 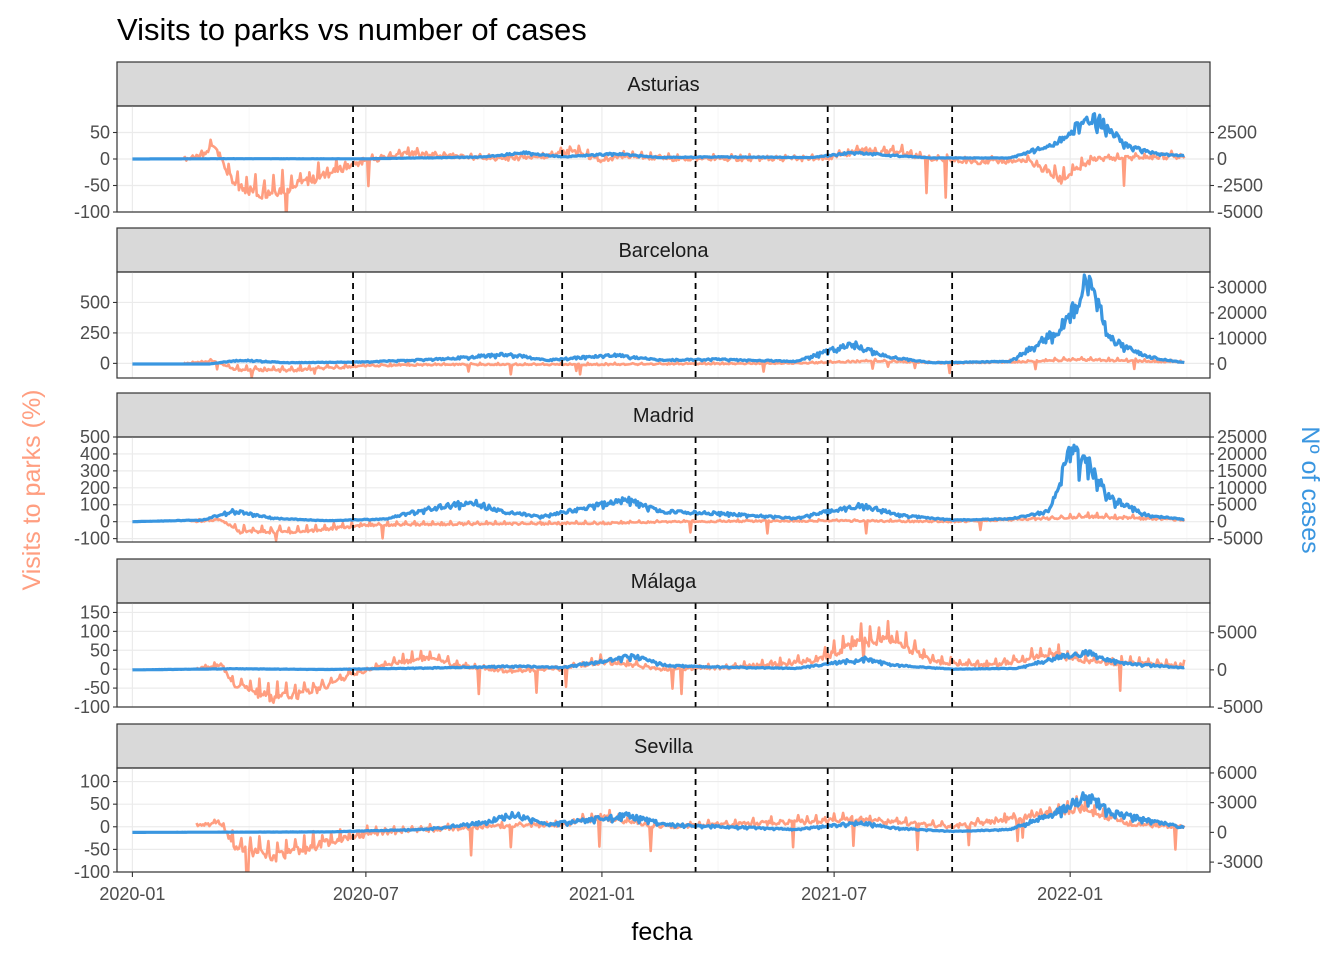 I want to click on x-tick-label: 2021-07, so click(x=834, y=894).